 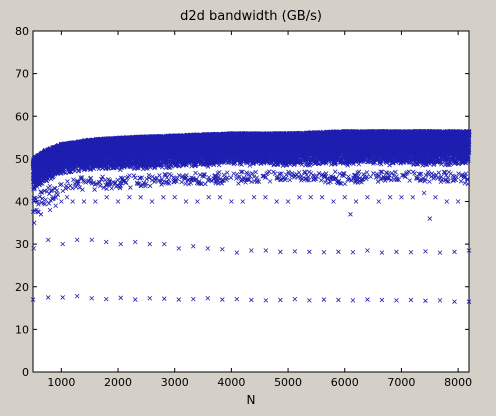 What do you see at coordinates (22, 244) in the screenshot?
I see `y-tick-label: 30` at bounding box center [22, 244].